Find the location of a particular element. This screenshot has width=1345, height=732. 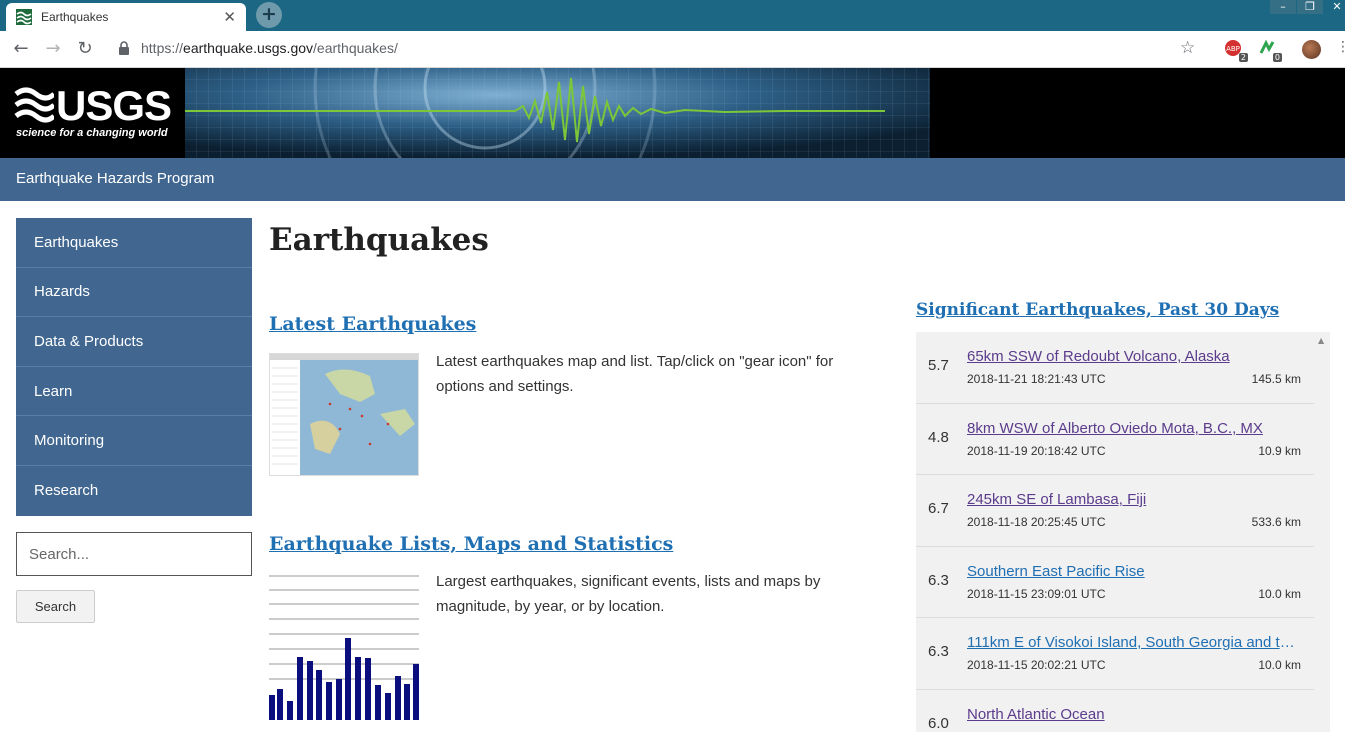

earthquake-statistics-thumbnail is located at coordinates (344, 645).